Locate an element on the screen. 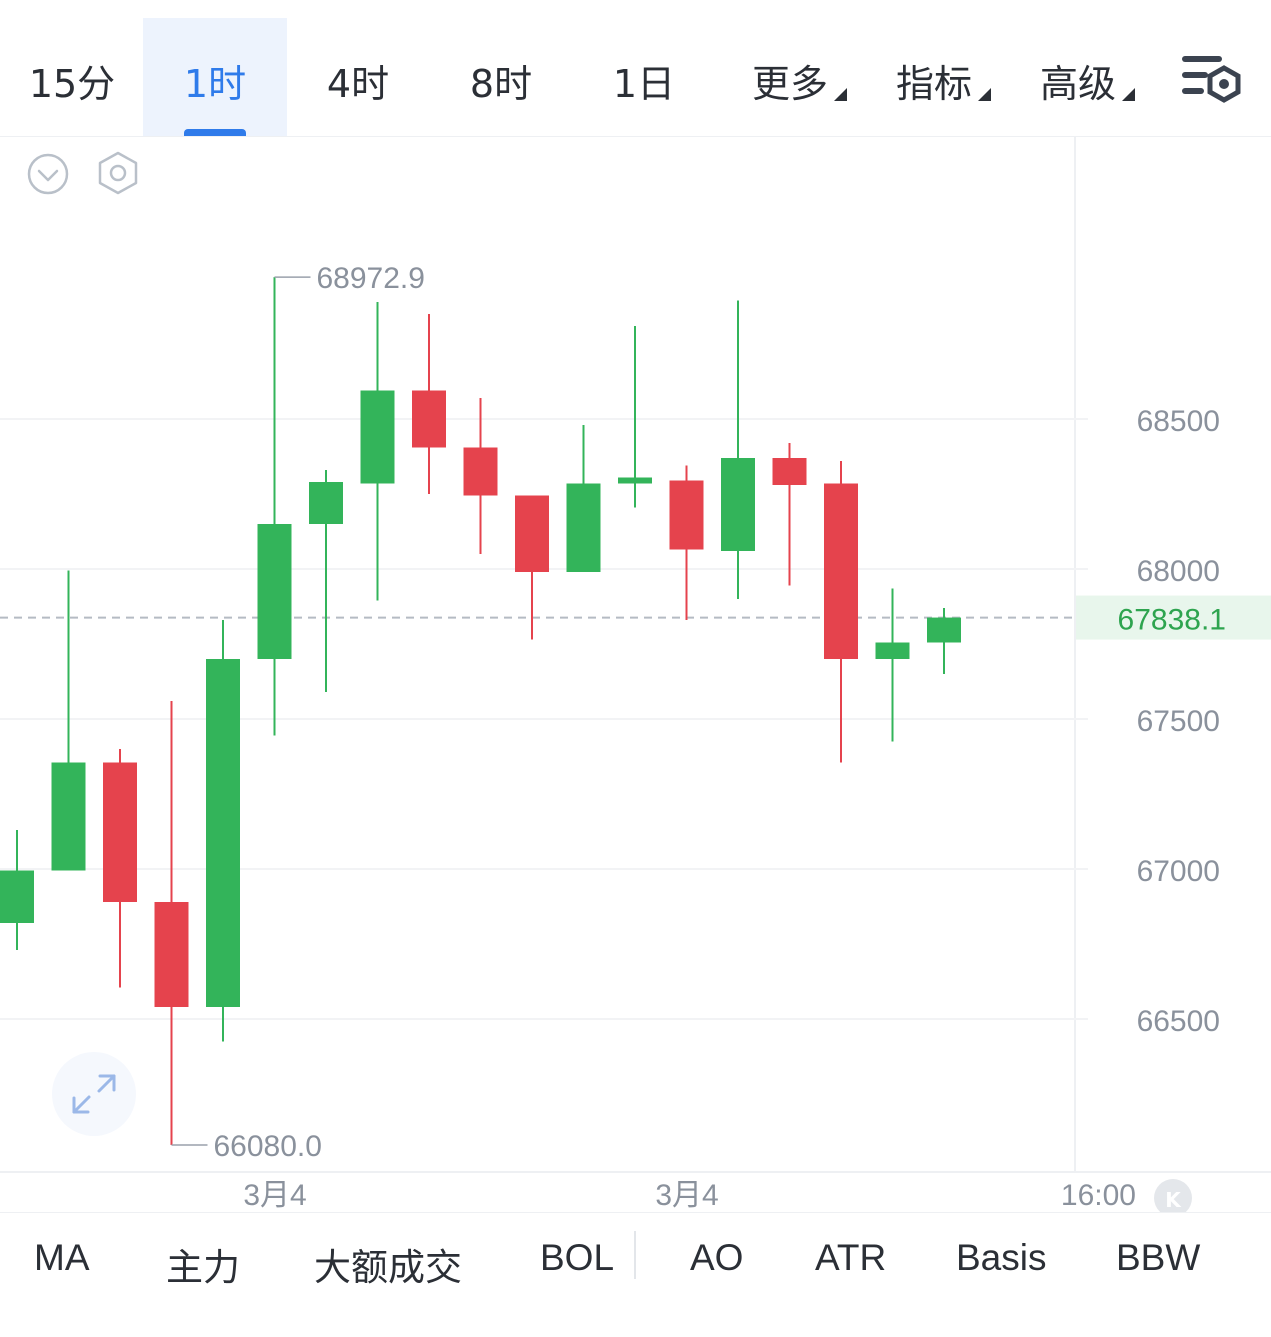 The height and width of the screenshot is (1337, 1271). more-dropdown-label: 更多 is located at coordinates (790, 83).